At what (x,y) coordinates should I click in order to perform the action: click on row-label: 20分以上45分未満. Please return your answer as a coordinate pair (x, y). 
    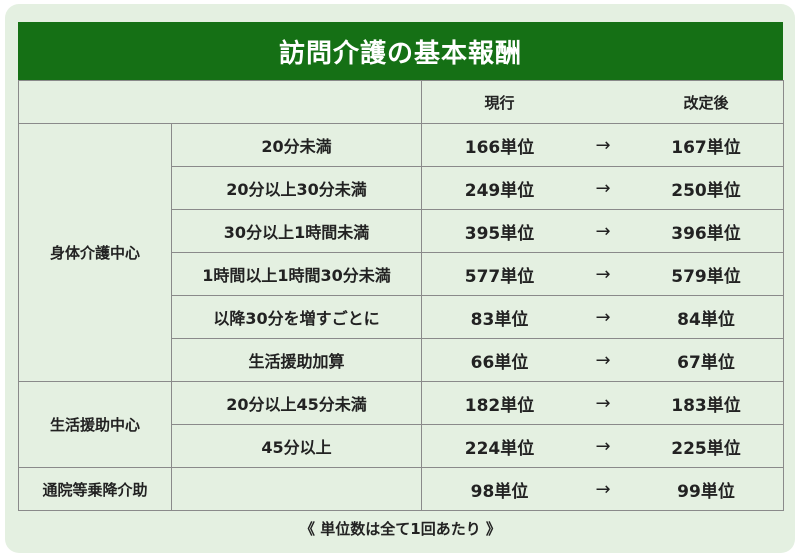
    Looking at the image, I should click on (296, 403).